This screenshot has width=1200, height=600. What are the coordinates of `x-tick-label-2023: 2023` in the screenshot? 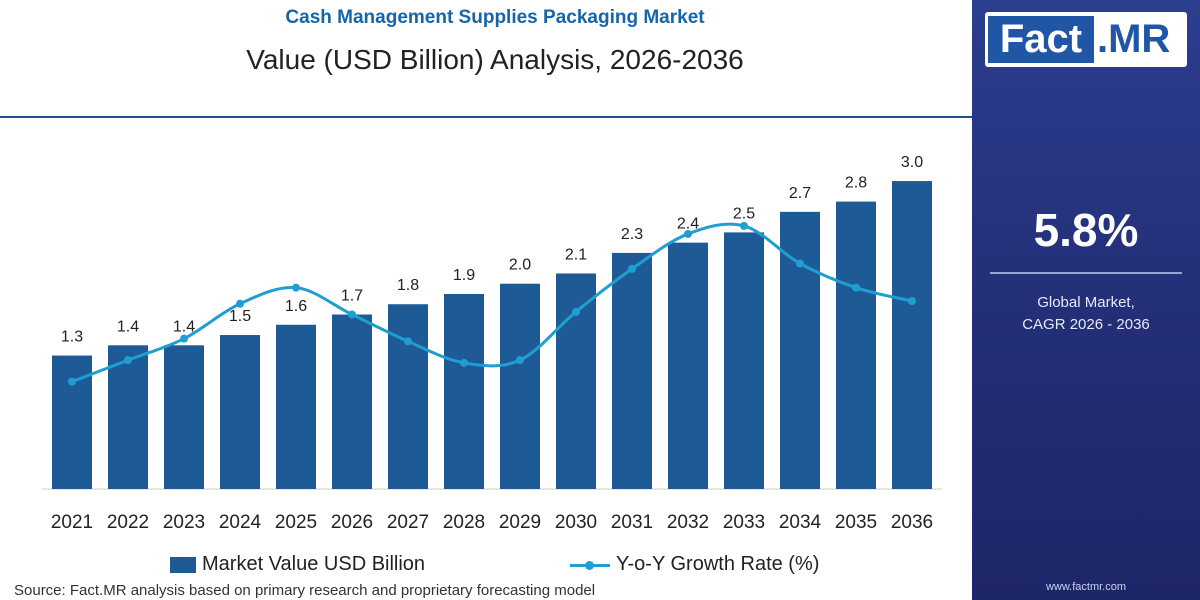 It's located at (184, 522).